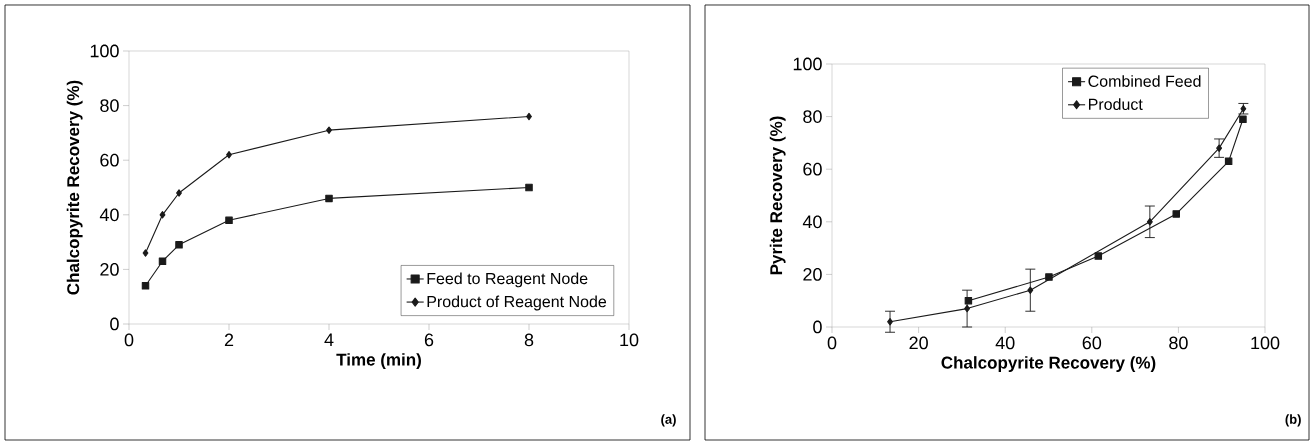 Image resolution: width=1314 pixels, height=445 pixels. What do you see at coordinates (517, 303) in the screenshot?
I see `legend-label: Product of Reagent Node` at bounding box center [517, 303].